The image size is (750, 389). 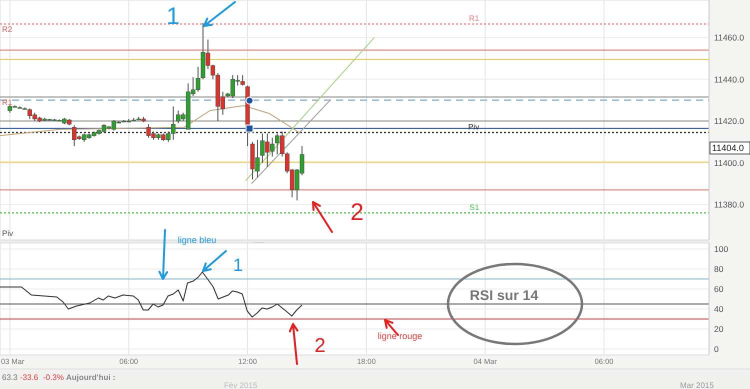 What do you see at coordinates (729, 121) in the screenshot?
I see `y-tick-label: 11420.0` at bounding box center [729, 121].